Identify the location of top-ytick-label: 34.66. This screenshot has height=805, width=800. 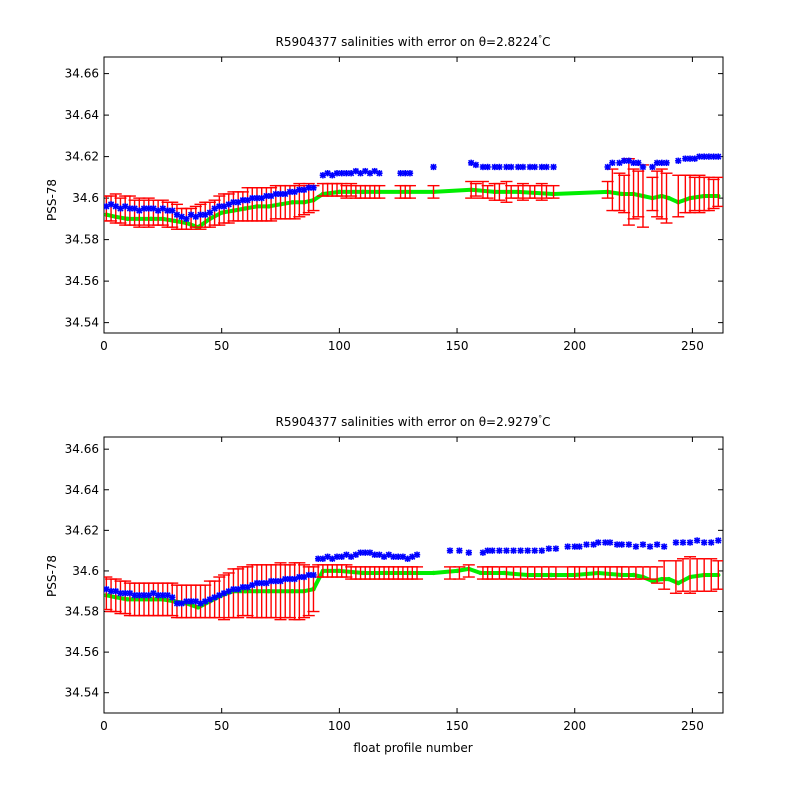
(82, 74).